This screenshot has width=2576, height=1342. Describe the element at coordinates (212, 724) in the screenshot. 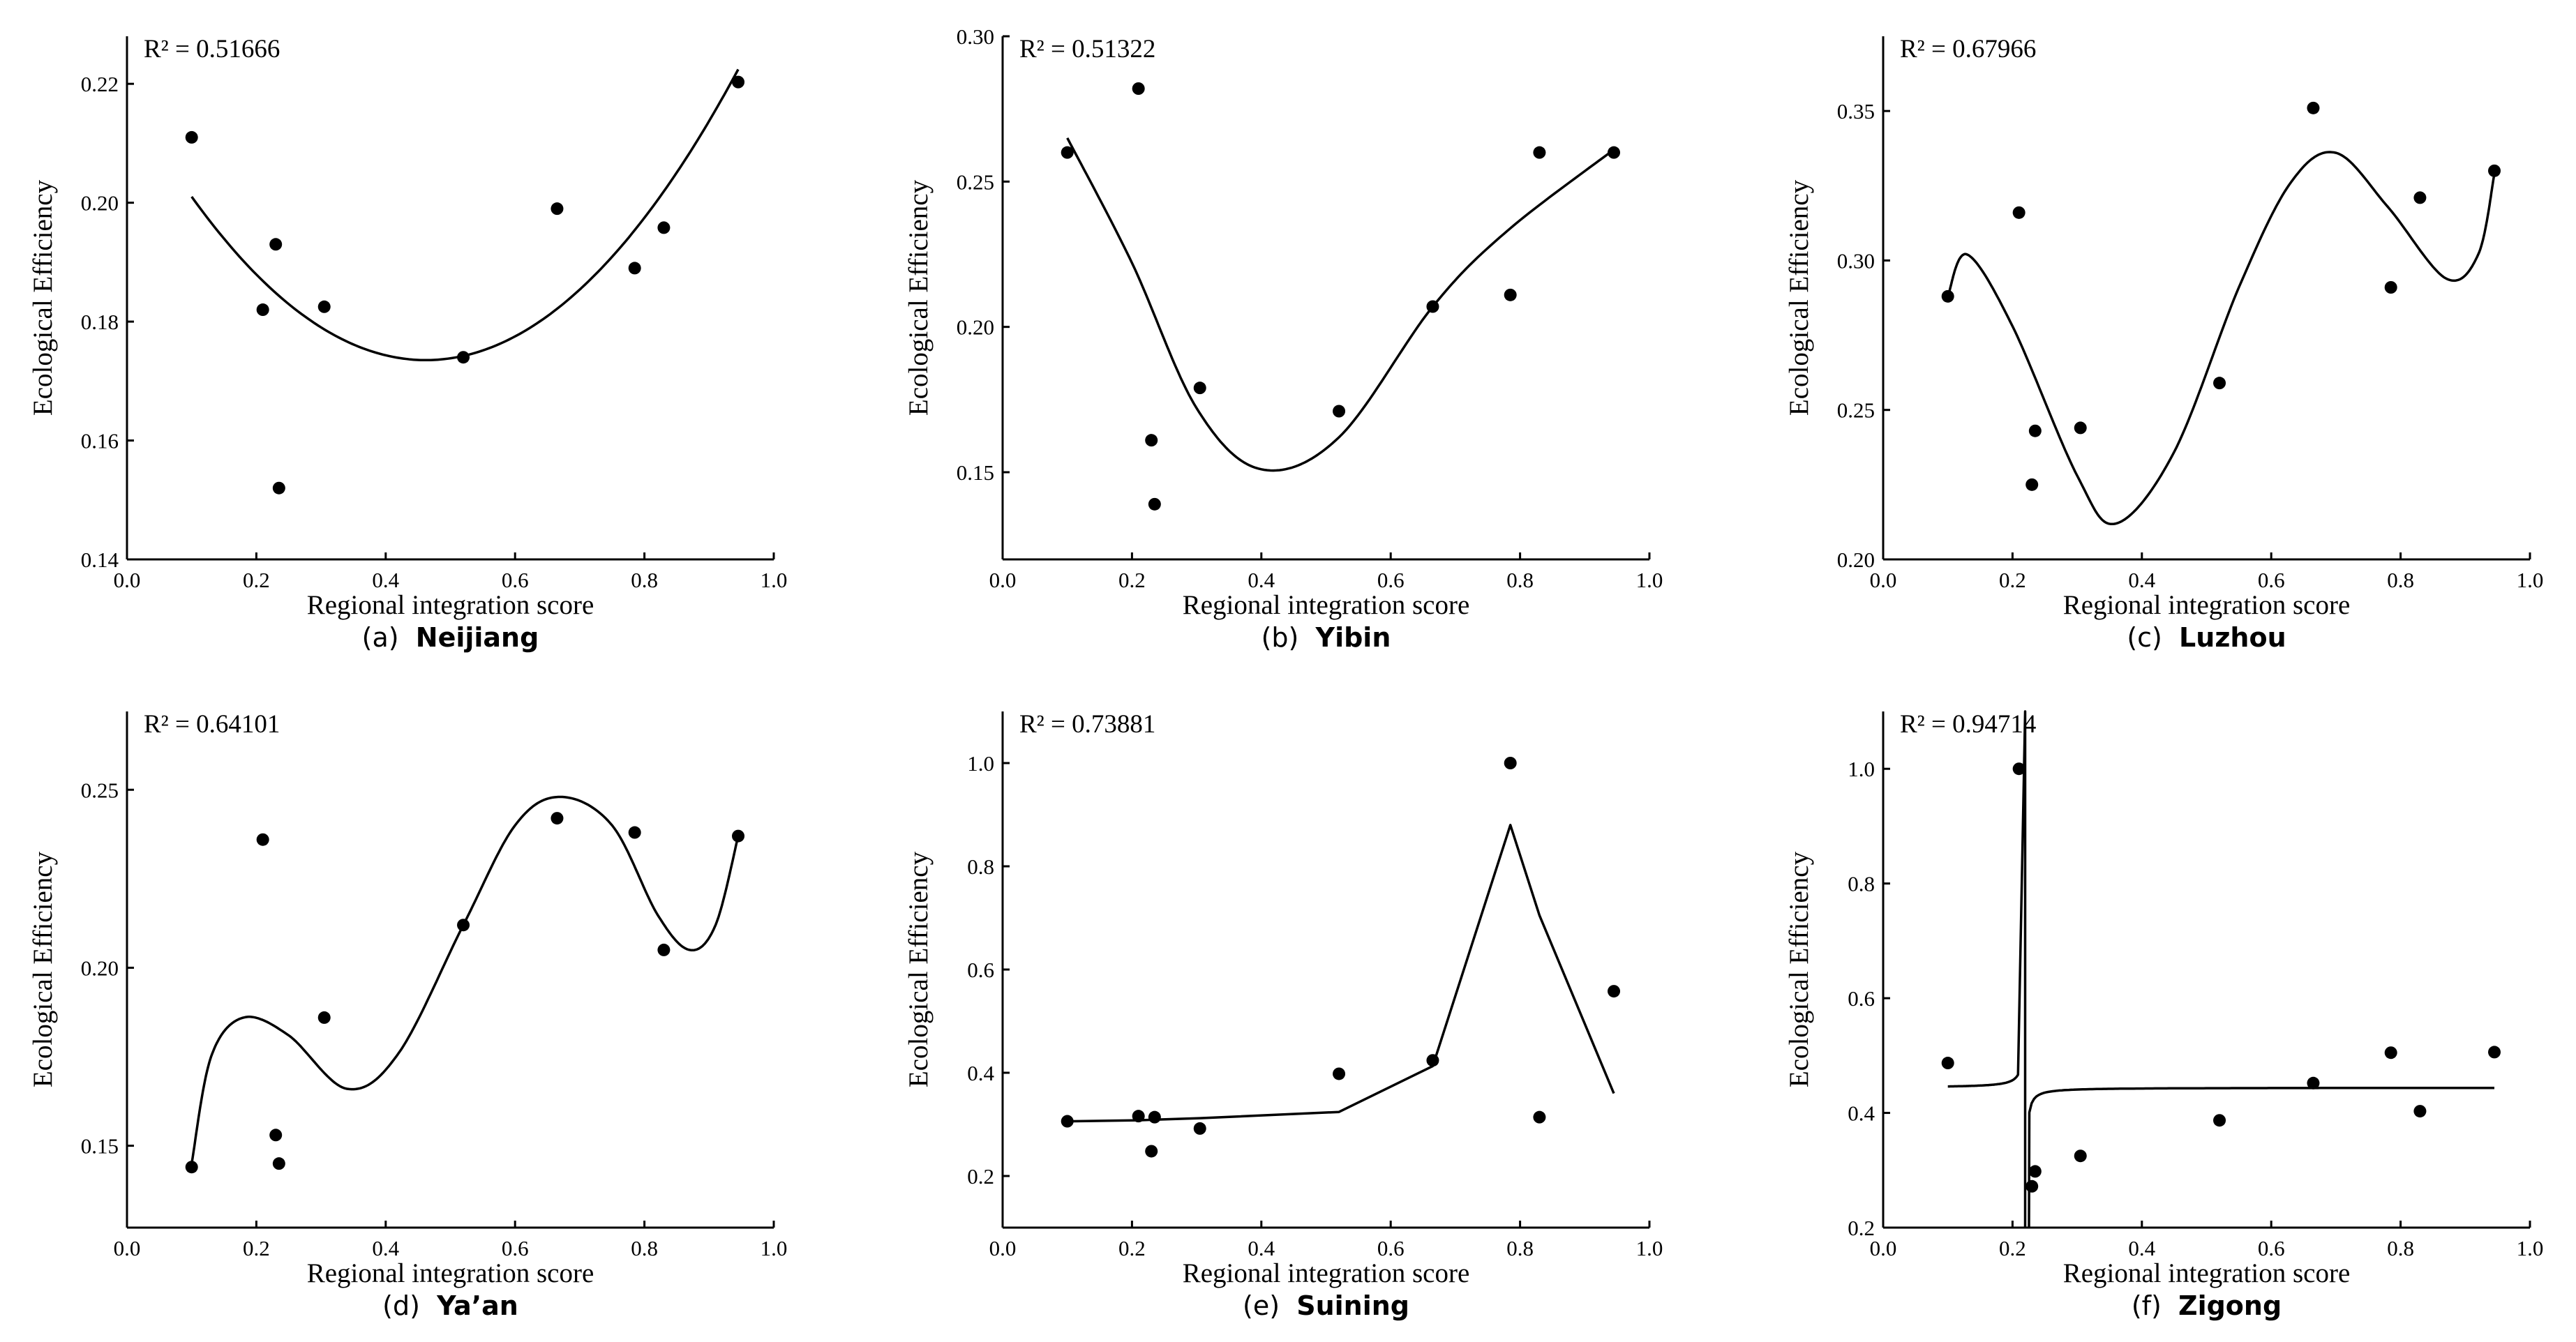

I see `r-squared-label: R² = 0.64101` at that location.